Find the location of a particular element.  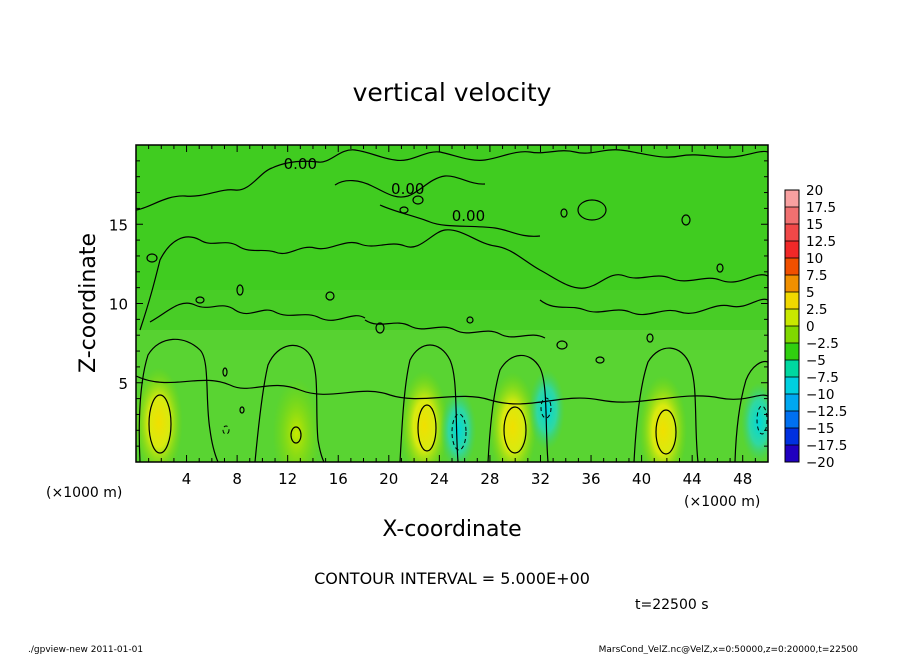

colorbar-label: 20 is located at coordinates (814, 191).